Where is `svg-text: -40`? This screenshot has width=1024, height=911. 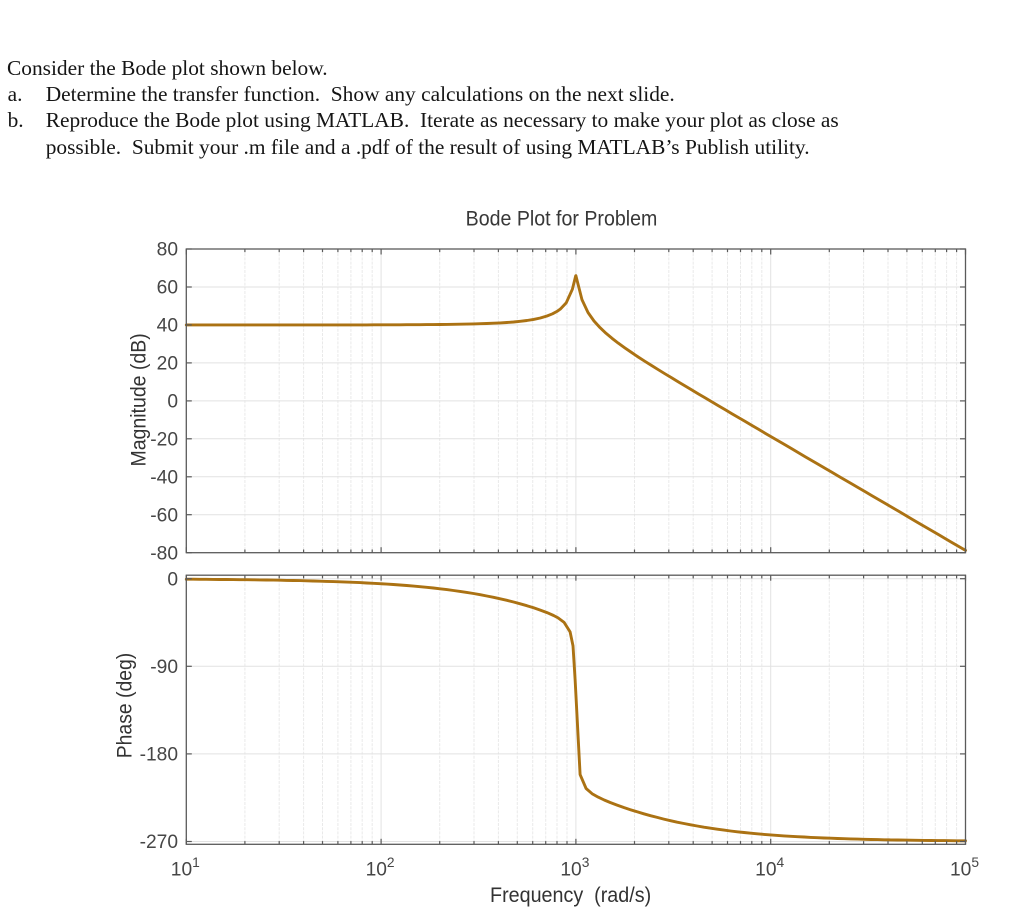
svg-text: -40 is located at coordinates (164, 477).